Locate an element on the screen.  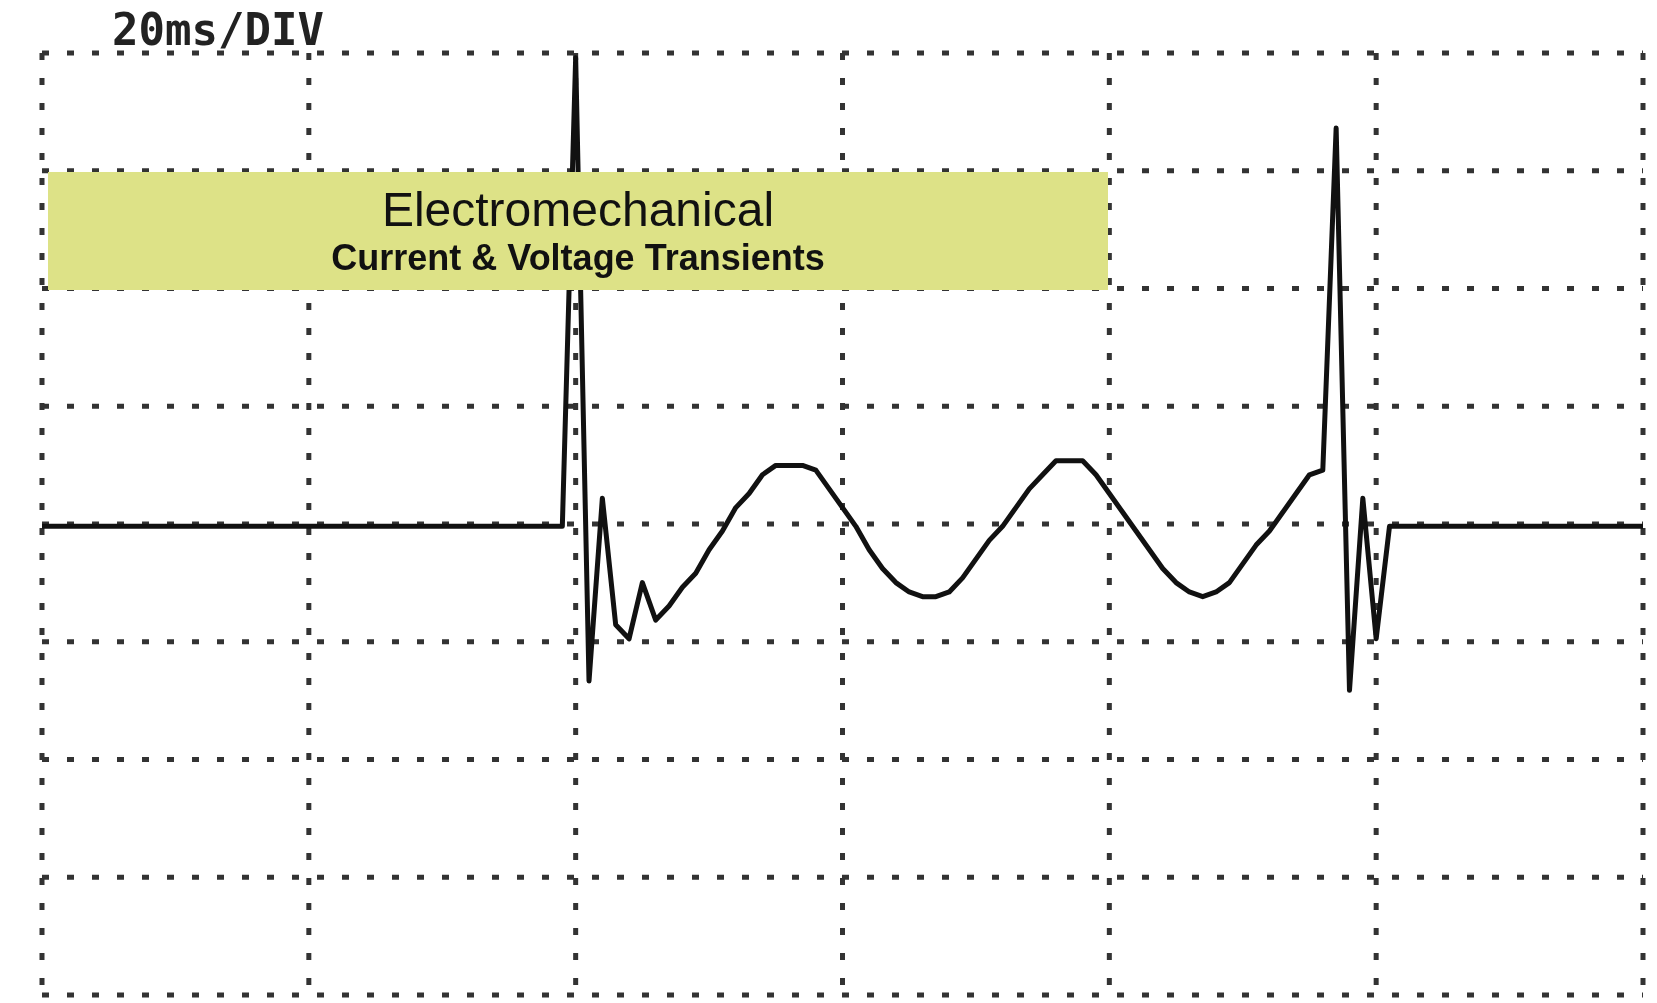
label-panel: Electromechanical Current & Voltage Transients is located at coordinates (578, 231).